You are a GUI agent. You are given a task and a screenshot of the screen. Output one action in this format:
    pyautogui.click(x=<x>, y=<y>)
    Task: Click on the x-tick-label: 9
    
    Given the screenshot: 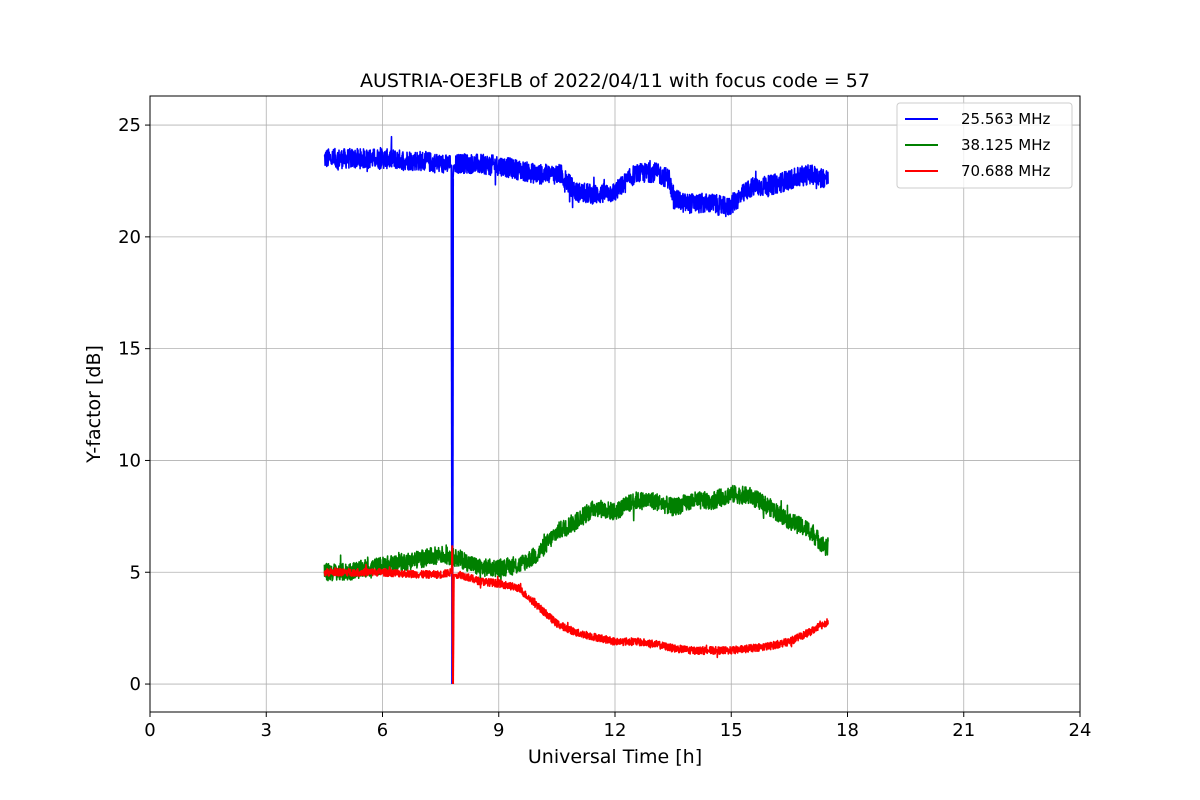 What is the action you would take?
    pyautogui.click(x=498, y=730)
    